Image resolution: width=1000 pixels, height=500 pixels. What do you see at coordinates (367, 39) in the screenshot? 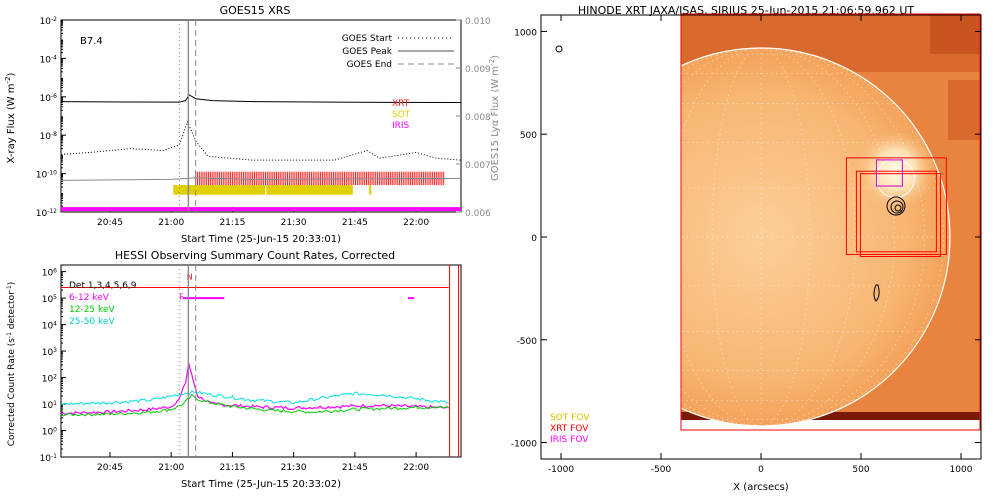
I see `goes-legend-start: GOES Start` at bounding box center [367, 39].